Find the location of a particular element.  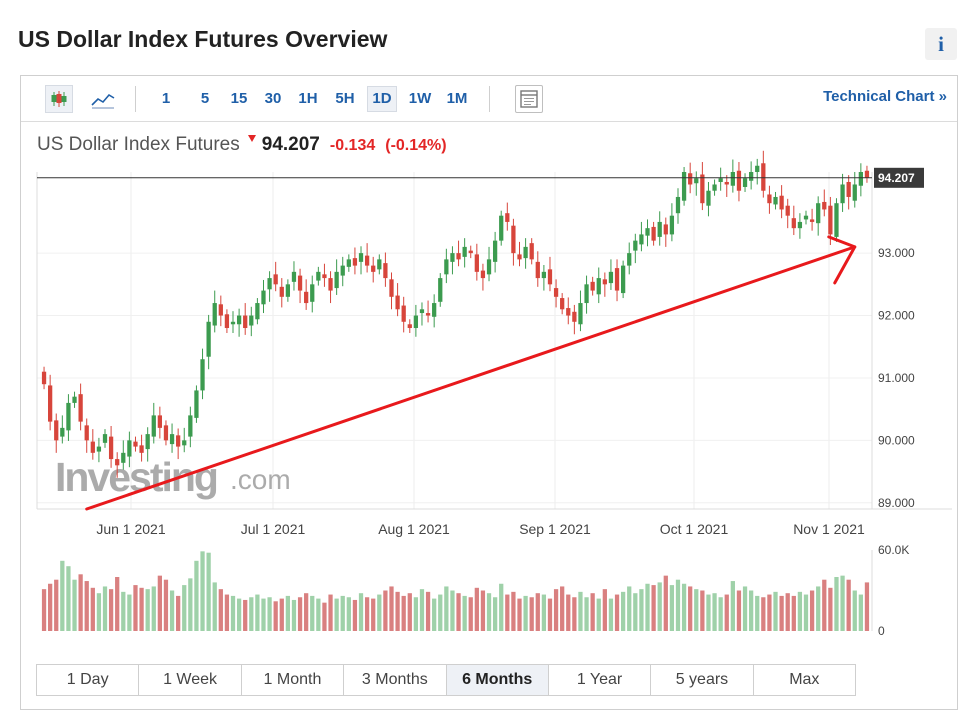

timeframe-3-months: 3 Months is located at coordinates (395, 680).